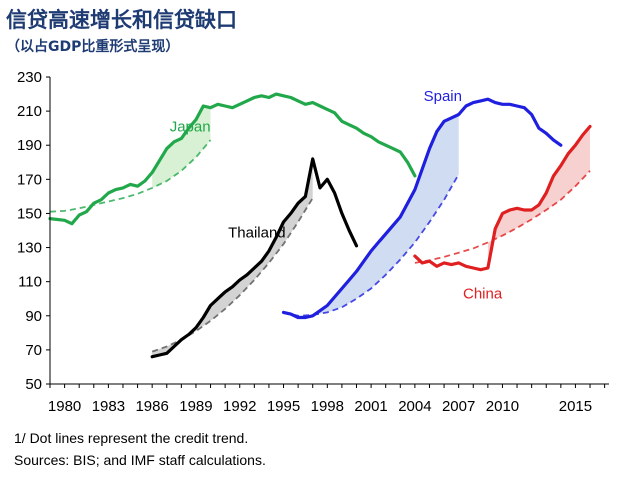 Image resolution: width=640 pixels, height=478 pixels. What do you see at coordinates (130, 176) in the screenshot?
I see `trend-line-japan` at bounding box center [130, 176].